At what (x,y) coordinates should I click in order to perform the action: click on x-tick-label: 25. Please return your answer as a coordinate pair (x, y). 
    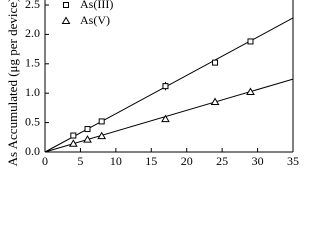
    Looking at the image, I should click on (222, 161).